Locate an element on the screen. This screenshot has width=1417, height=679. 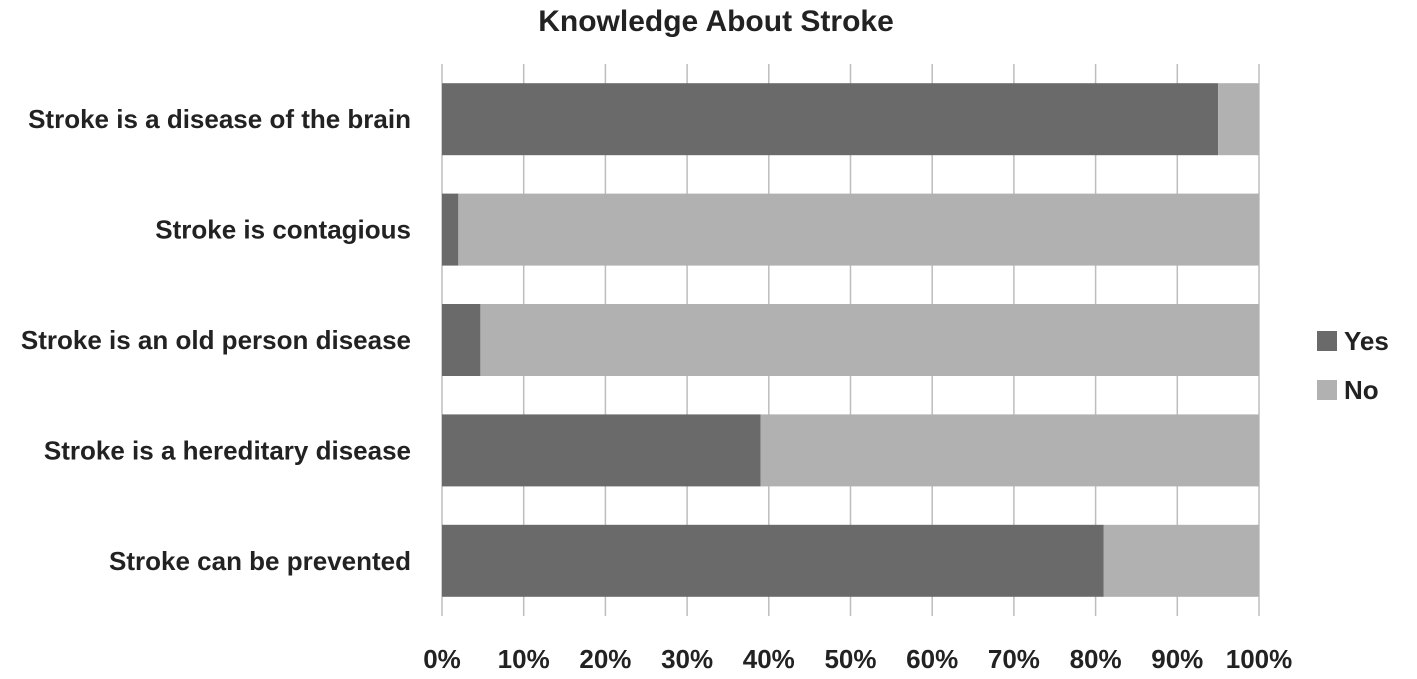
category-label-3: Stroke is a hereditary disease is located at coordinates (227, 450).